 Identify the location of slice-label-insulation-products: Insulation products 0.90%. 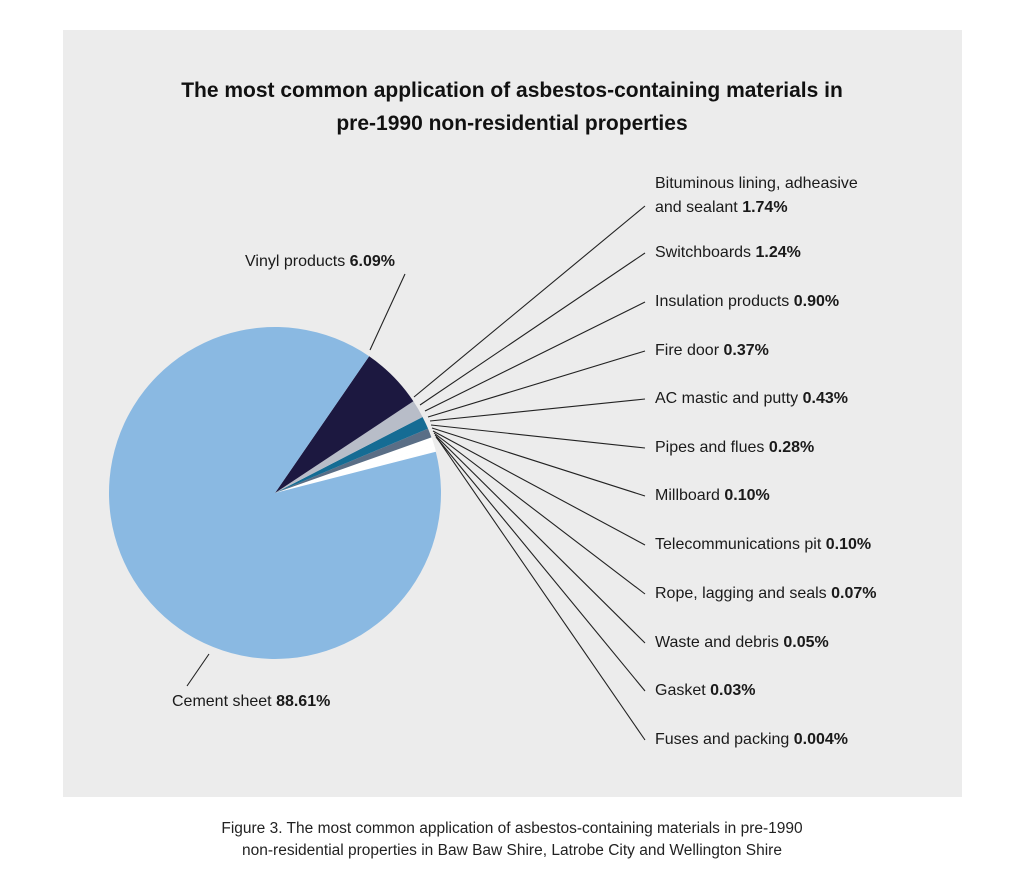
(747, 302).